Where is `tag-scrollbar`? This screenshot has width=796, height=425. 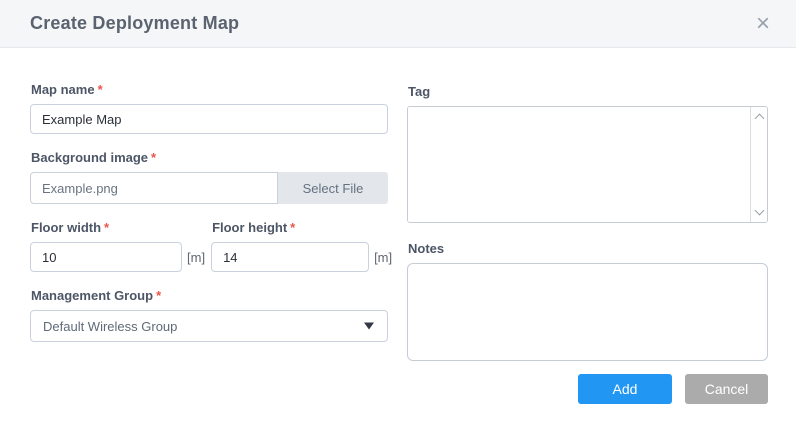
tag-scrollbar is located at coordinates (758, 164).